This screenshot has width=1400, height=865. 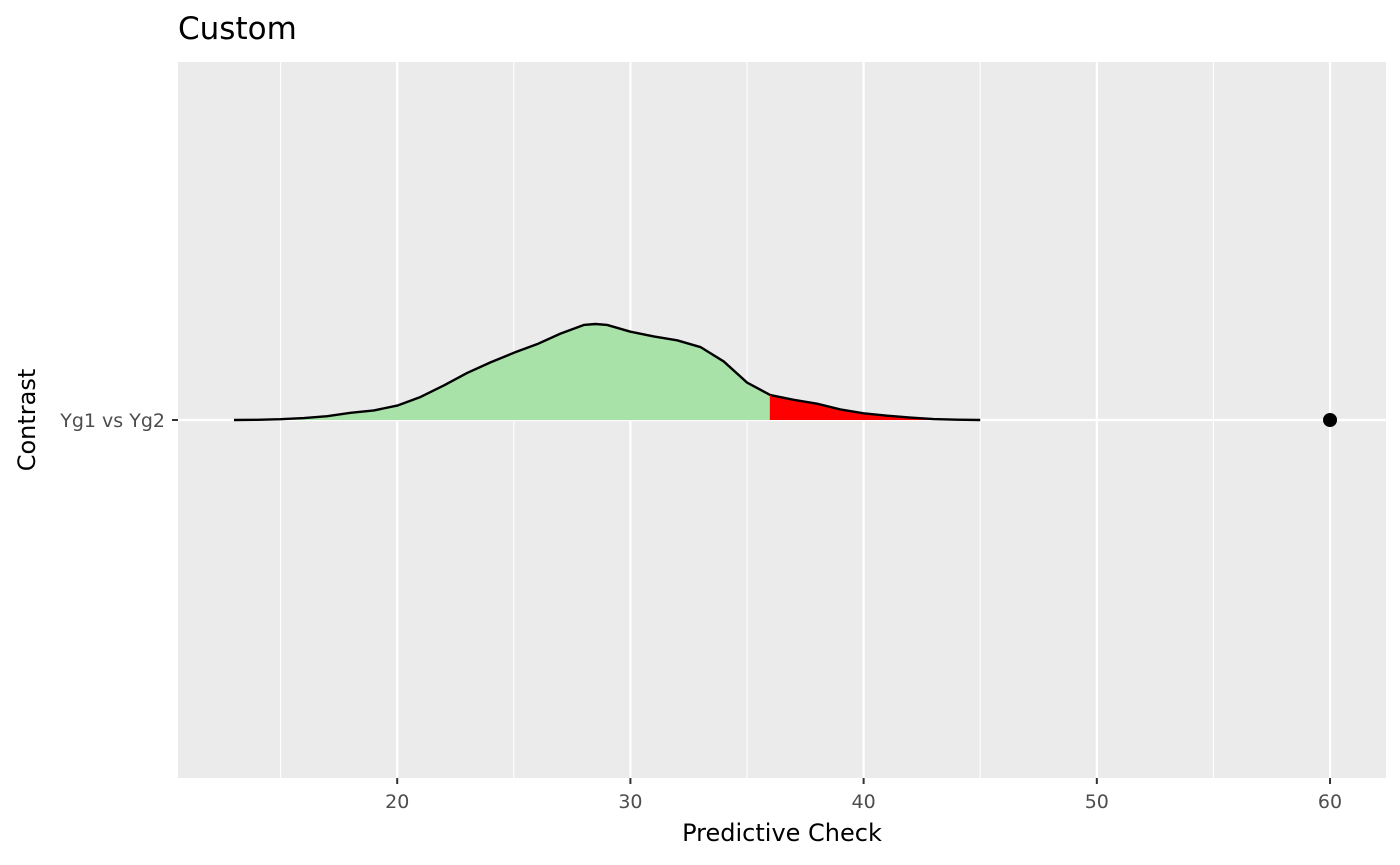 What do you see at coordinates (237, 29) in the screenshot?
I see `chart-title: Custom` at bounding box center [237, 29].